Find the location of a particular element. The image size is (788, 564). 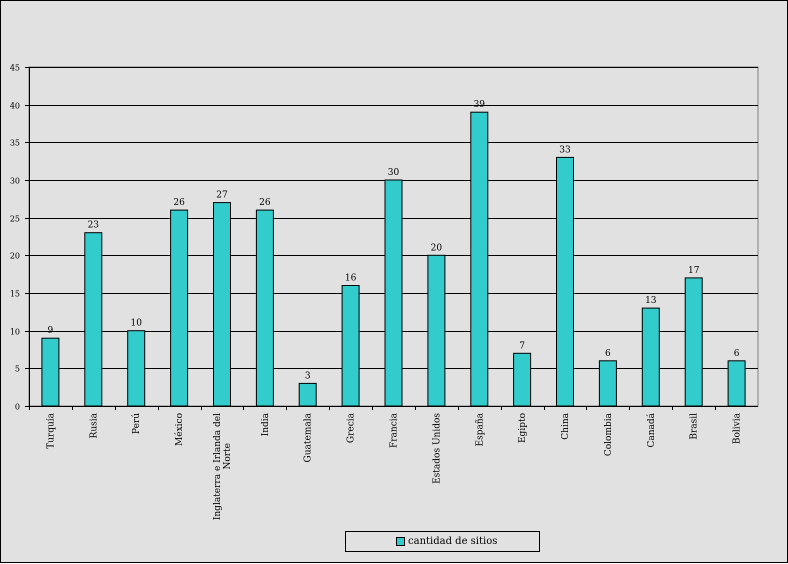

category-label-line: Bolivia is located at coordinates (738, 428).